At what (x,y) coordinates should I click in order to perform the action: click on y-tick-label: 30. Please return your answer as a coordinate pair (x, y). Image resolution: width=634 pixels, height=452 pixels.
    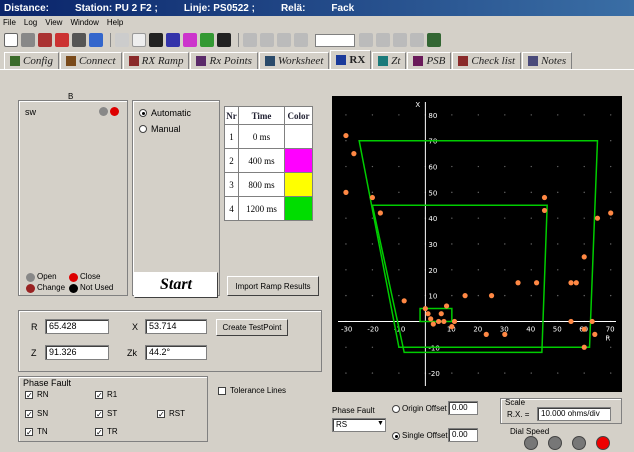
    Looking at the image, I should click on (432, 245).